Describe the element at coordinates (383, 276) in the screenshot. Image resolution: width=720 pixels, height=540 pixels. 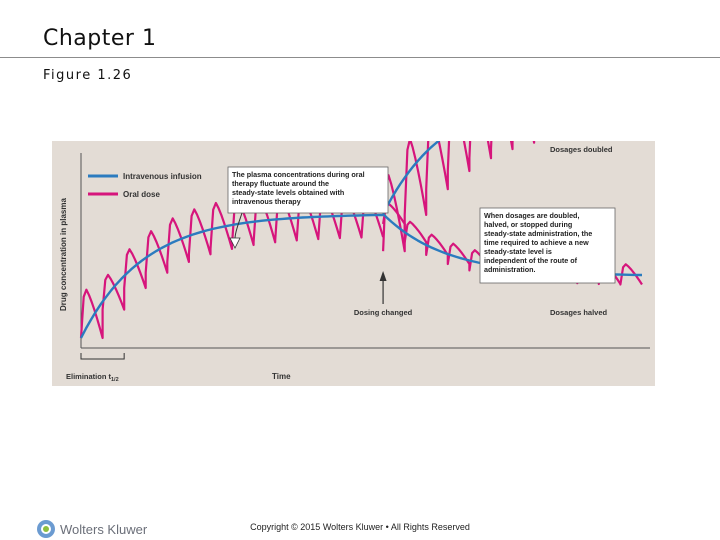
I see `dosing-changed-arrow-head` at that location.